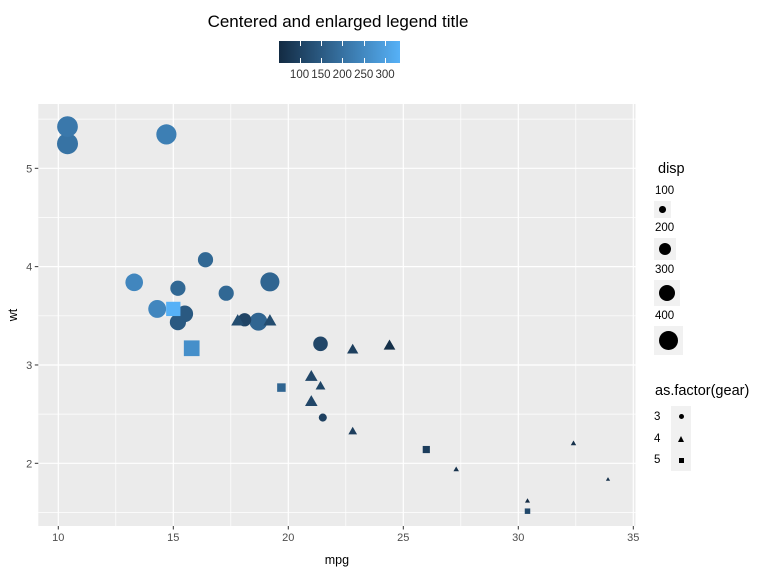 This screenshot has width=768, height=576. What do you see at coordinates (633, 538) in the screenshot?
I see `x-tick-label: 35` at bounding box center [633, 538].